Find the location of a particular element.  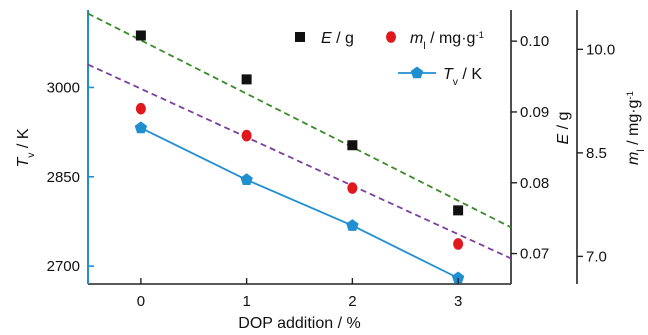

x-tick-label: 1 is located at coordinates (246, 301).